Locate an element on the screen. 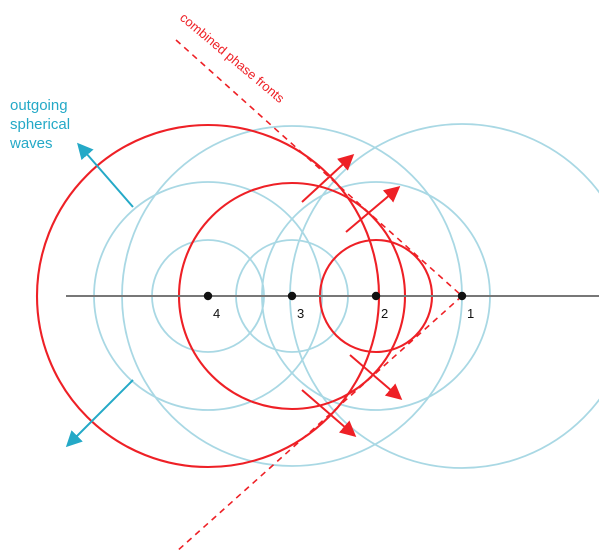 This screenshot has height=560, width=599. phase-front-arrow-lower-left is located at coordinates (329, 413).